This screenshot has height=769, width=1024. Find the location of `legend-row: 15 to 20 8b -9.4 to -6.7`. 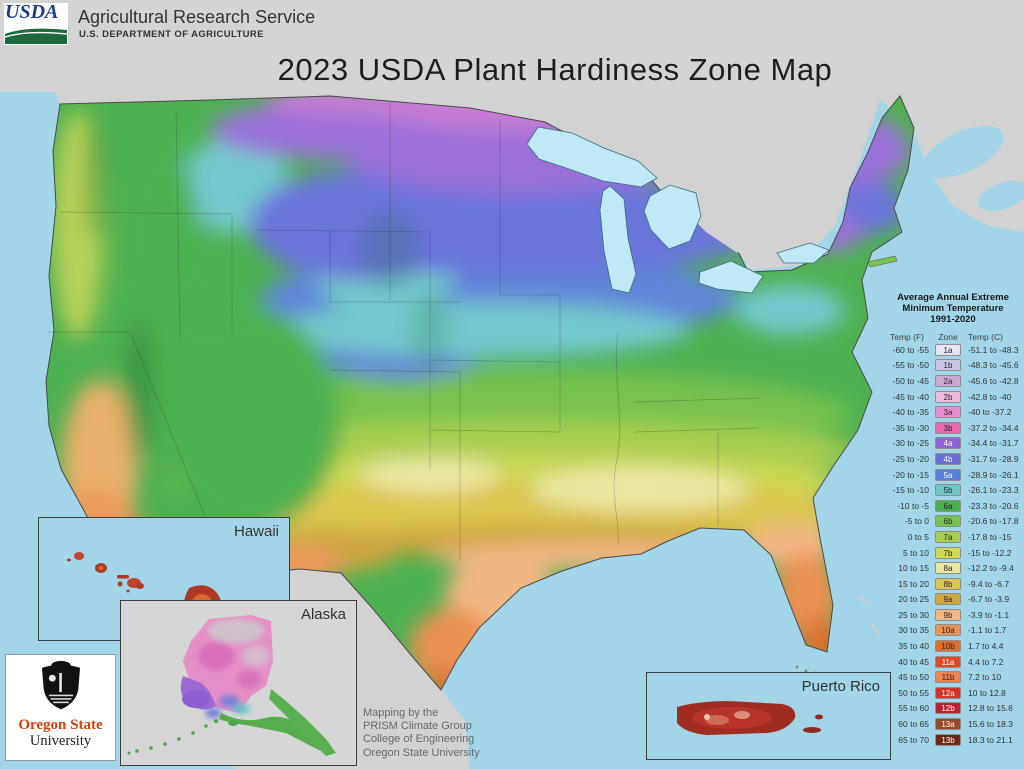

legend-row: 15 to 20 8b -9.4 to -6.7 is located at coordinates (953, 584).